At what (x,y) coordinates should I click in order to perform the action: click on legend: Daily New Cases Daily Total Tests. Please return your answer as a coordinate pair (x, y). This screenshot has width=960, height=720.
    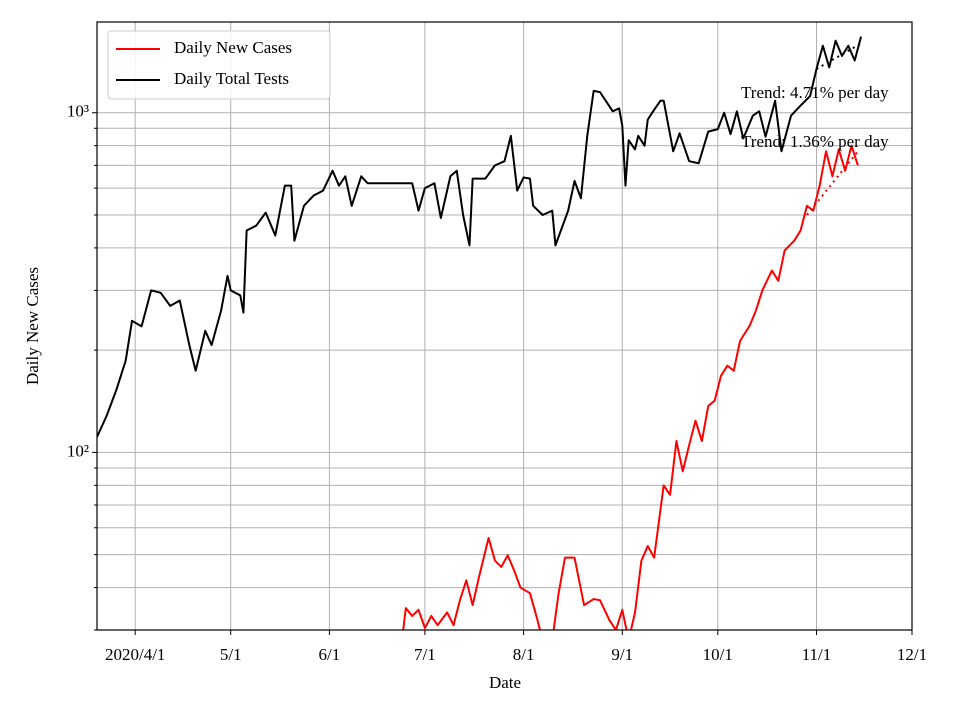
    Looking at the image, I should click on (219, 65).